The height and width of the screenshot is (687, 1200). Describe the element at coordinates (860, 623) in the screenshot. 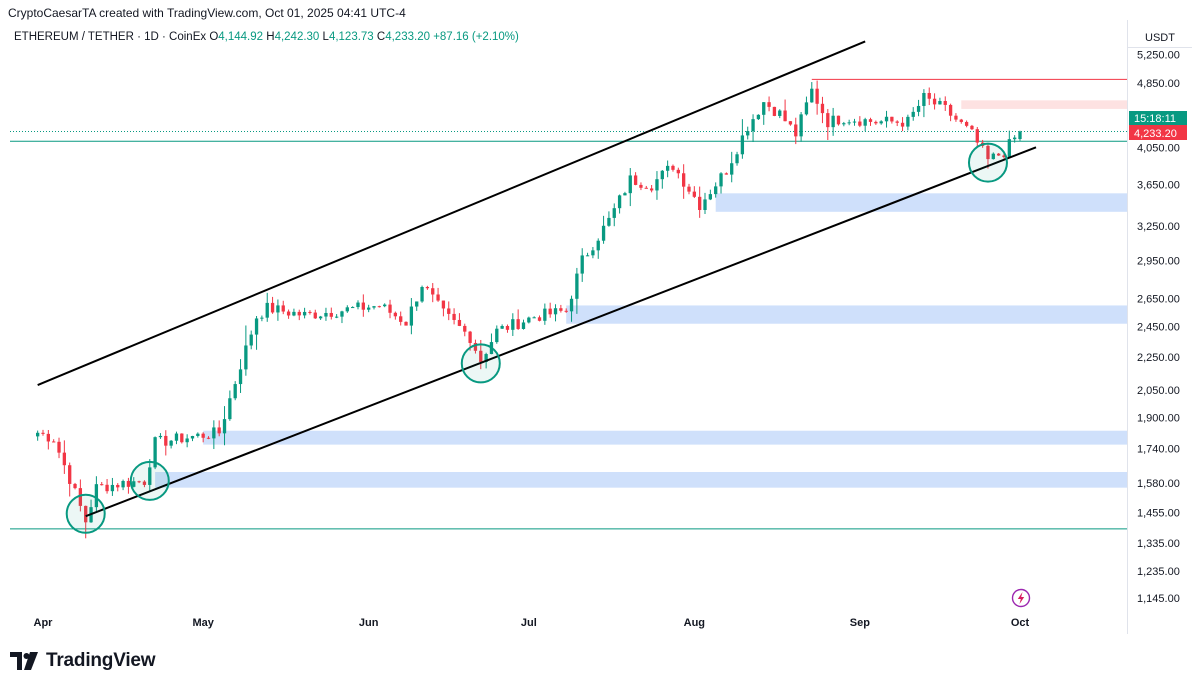

I see `time-tick-label: Sep` at that location.